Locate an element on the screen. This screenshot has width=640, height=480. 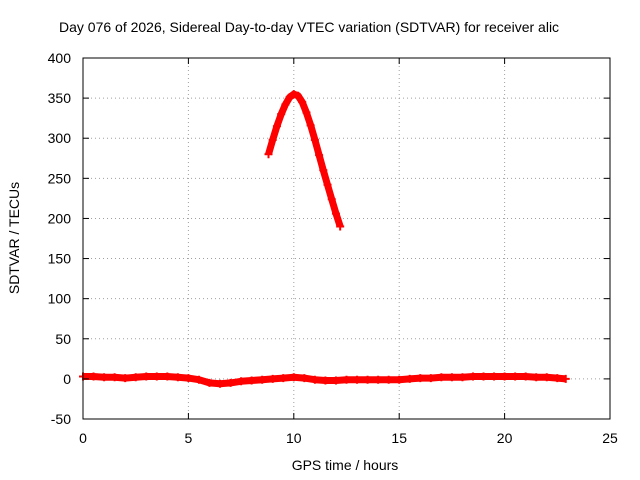
x-tick-label: 10 is located at coordinates (294, 438).